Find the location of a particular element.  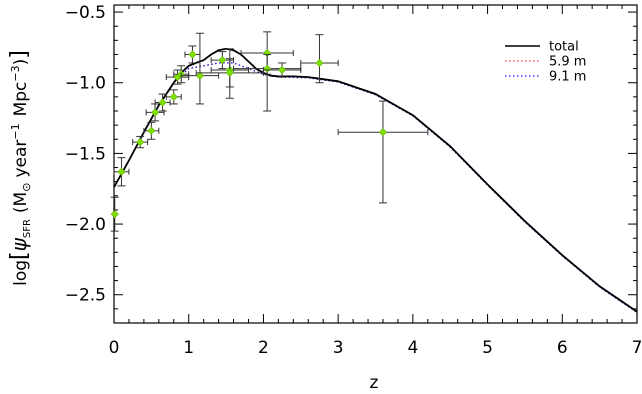

x-tick-label: 1 is located at coordinates (188, 348).